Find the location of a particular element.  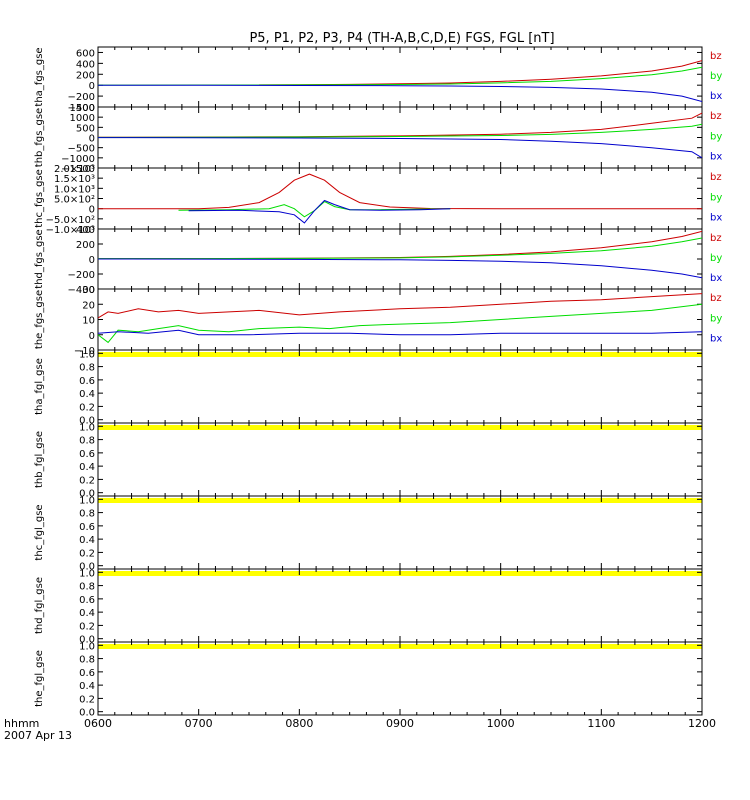

panel-thb_fgl_gse: 0.0 0.2 0.4 0.6 0.8 1.0 thb_fgl_gse is located at coordinates (368, 461).